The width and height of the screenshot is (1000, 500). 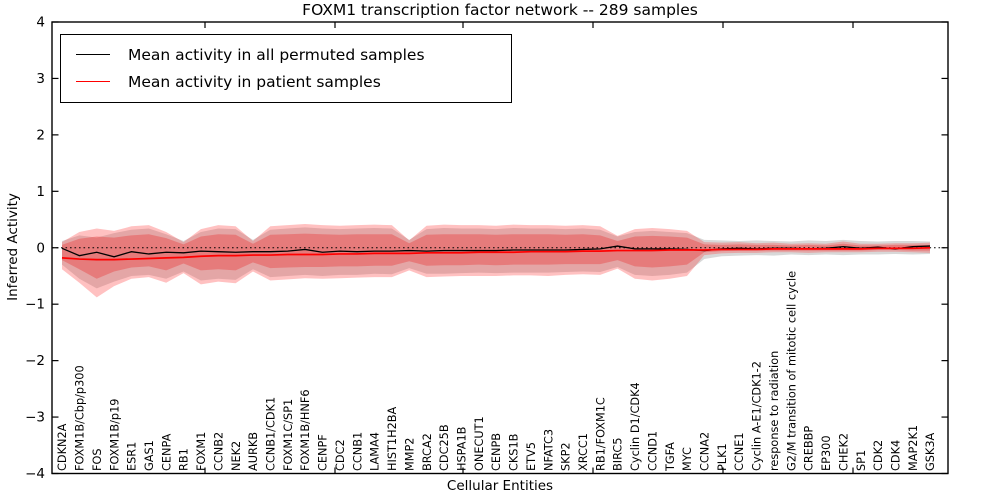 I want to click on x-tick-label: AURKB, so click(x=253, y=451).